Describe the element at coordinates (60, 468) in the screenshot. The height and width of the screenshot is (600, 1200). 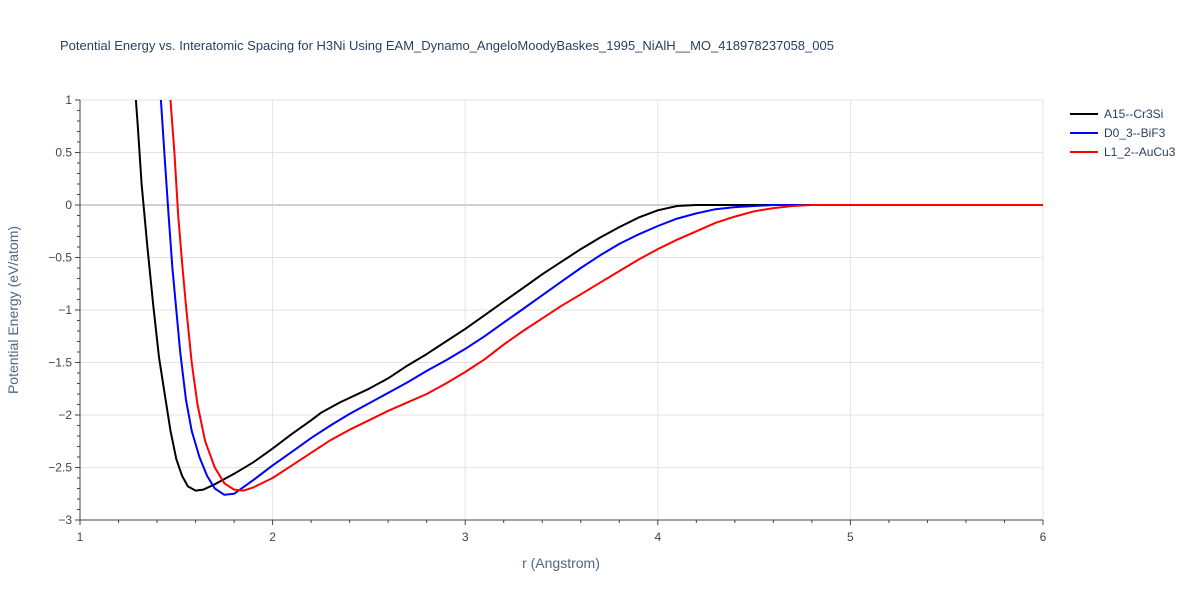
I see `y-tick-label: −2.5` at that location.